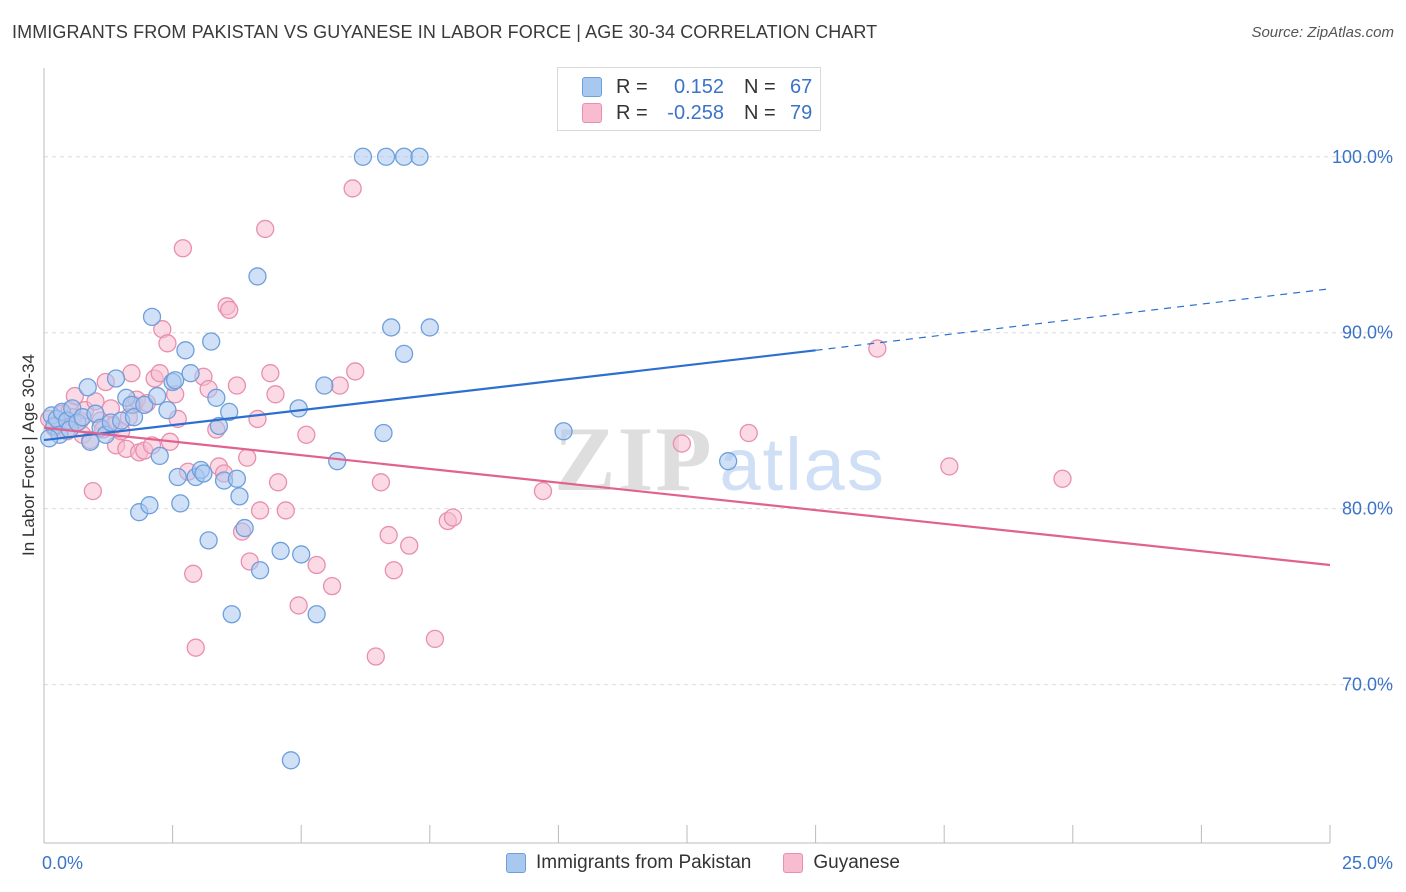 This screenshot has width=1406, height=892. What do you see at coordinates (793, 863) in the screenshot?
I see `guyanese-swatch` at bounding box center [793, 863].